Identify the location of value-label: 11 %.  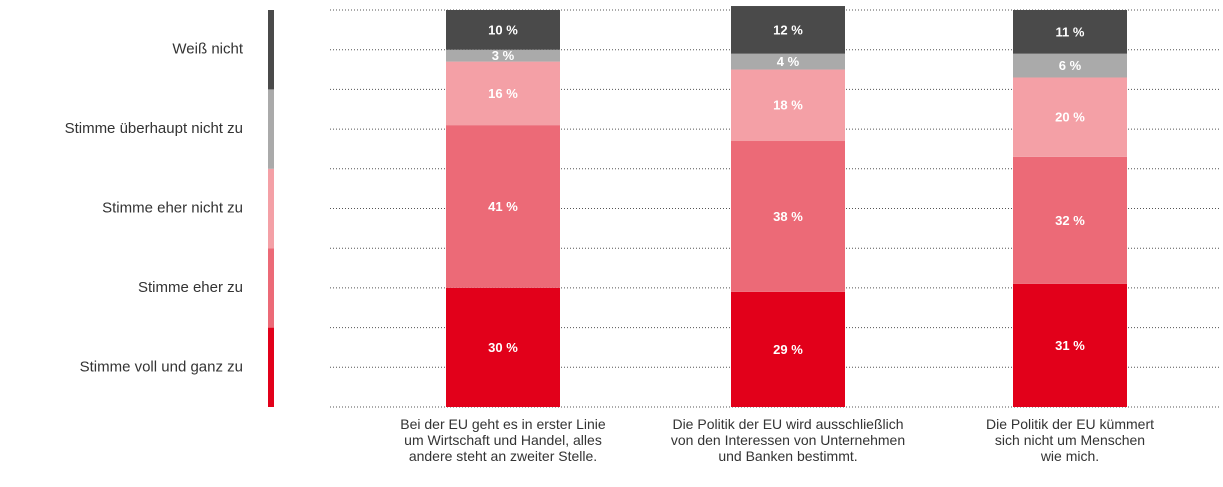
(1070, 31).